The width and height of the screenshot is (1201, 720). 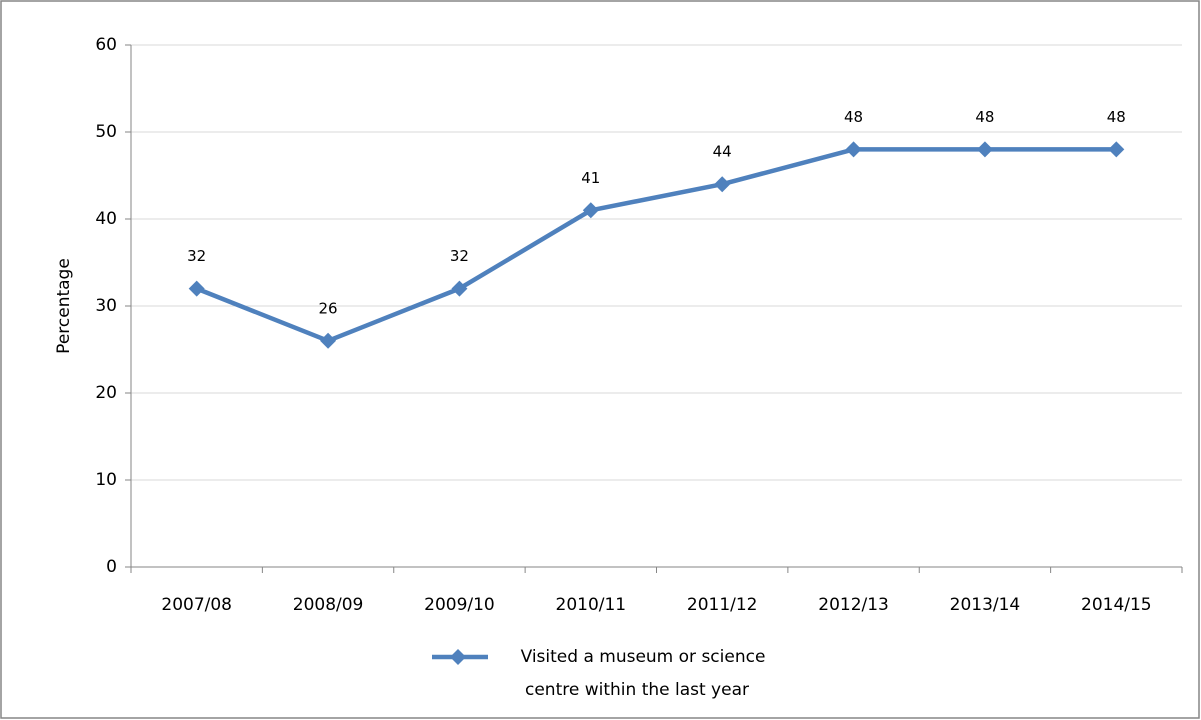 I want to click on data-label: 26, so click(x=328, y=308).